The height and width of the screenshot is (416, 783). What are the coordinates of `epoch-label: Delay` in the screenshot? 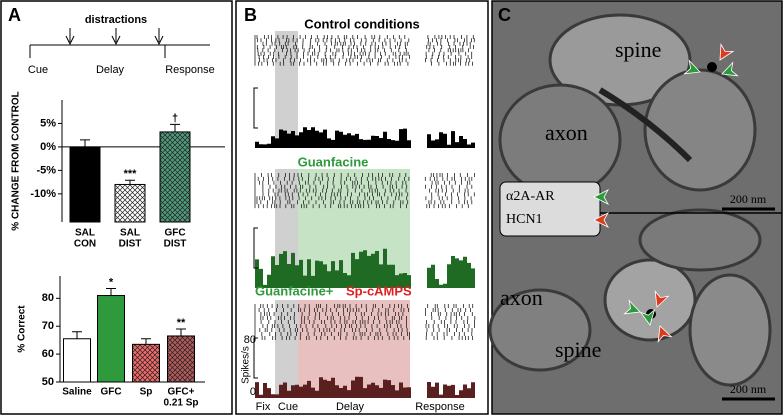 It's located at (350, 407).